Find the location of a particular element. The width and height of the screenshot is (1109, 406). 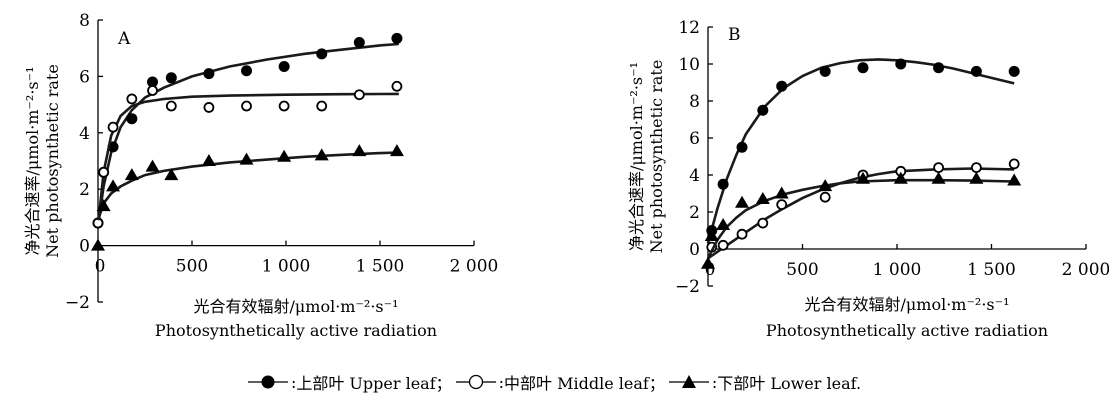

open-circle-marker-icon is located at coordinates (475, 382).